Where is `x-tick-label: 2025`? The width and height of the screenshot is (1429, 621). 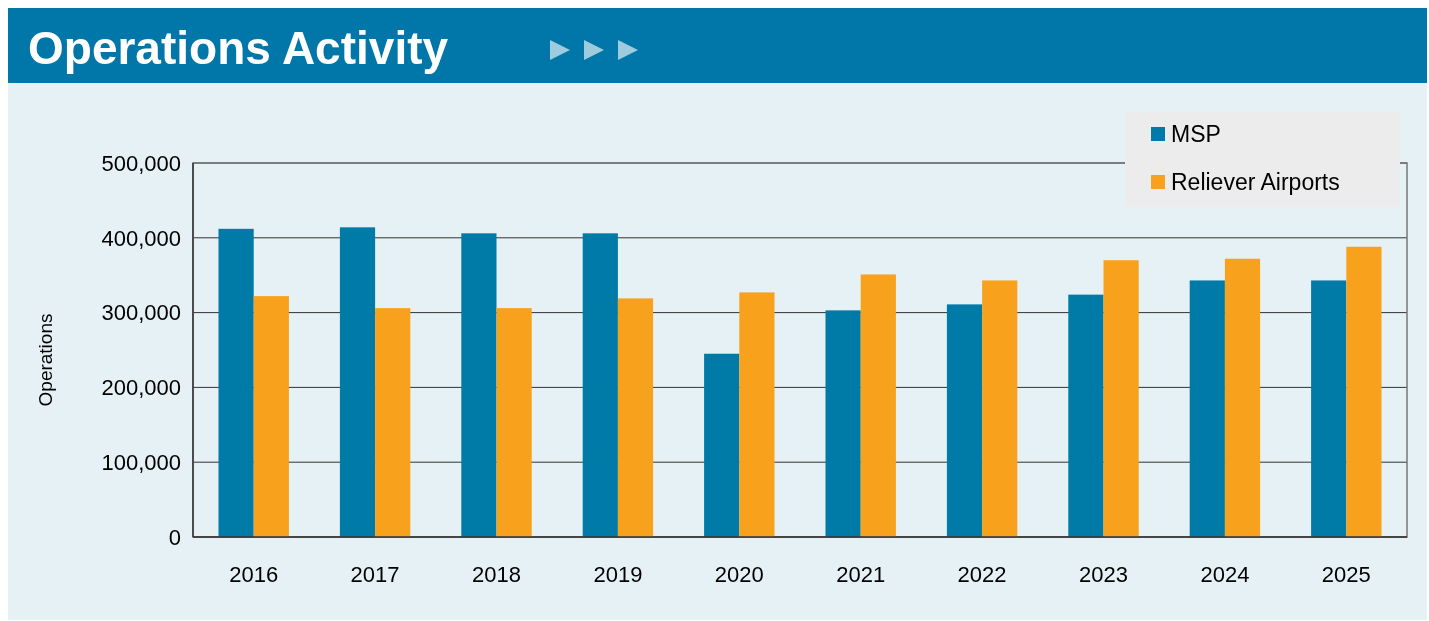
x-tick-label: 2025 is located at coordinates (1346, 574).